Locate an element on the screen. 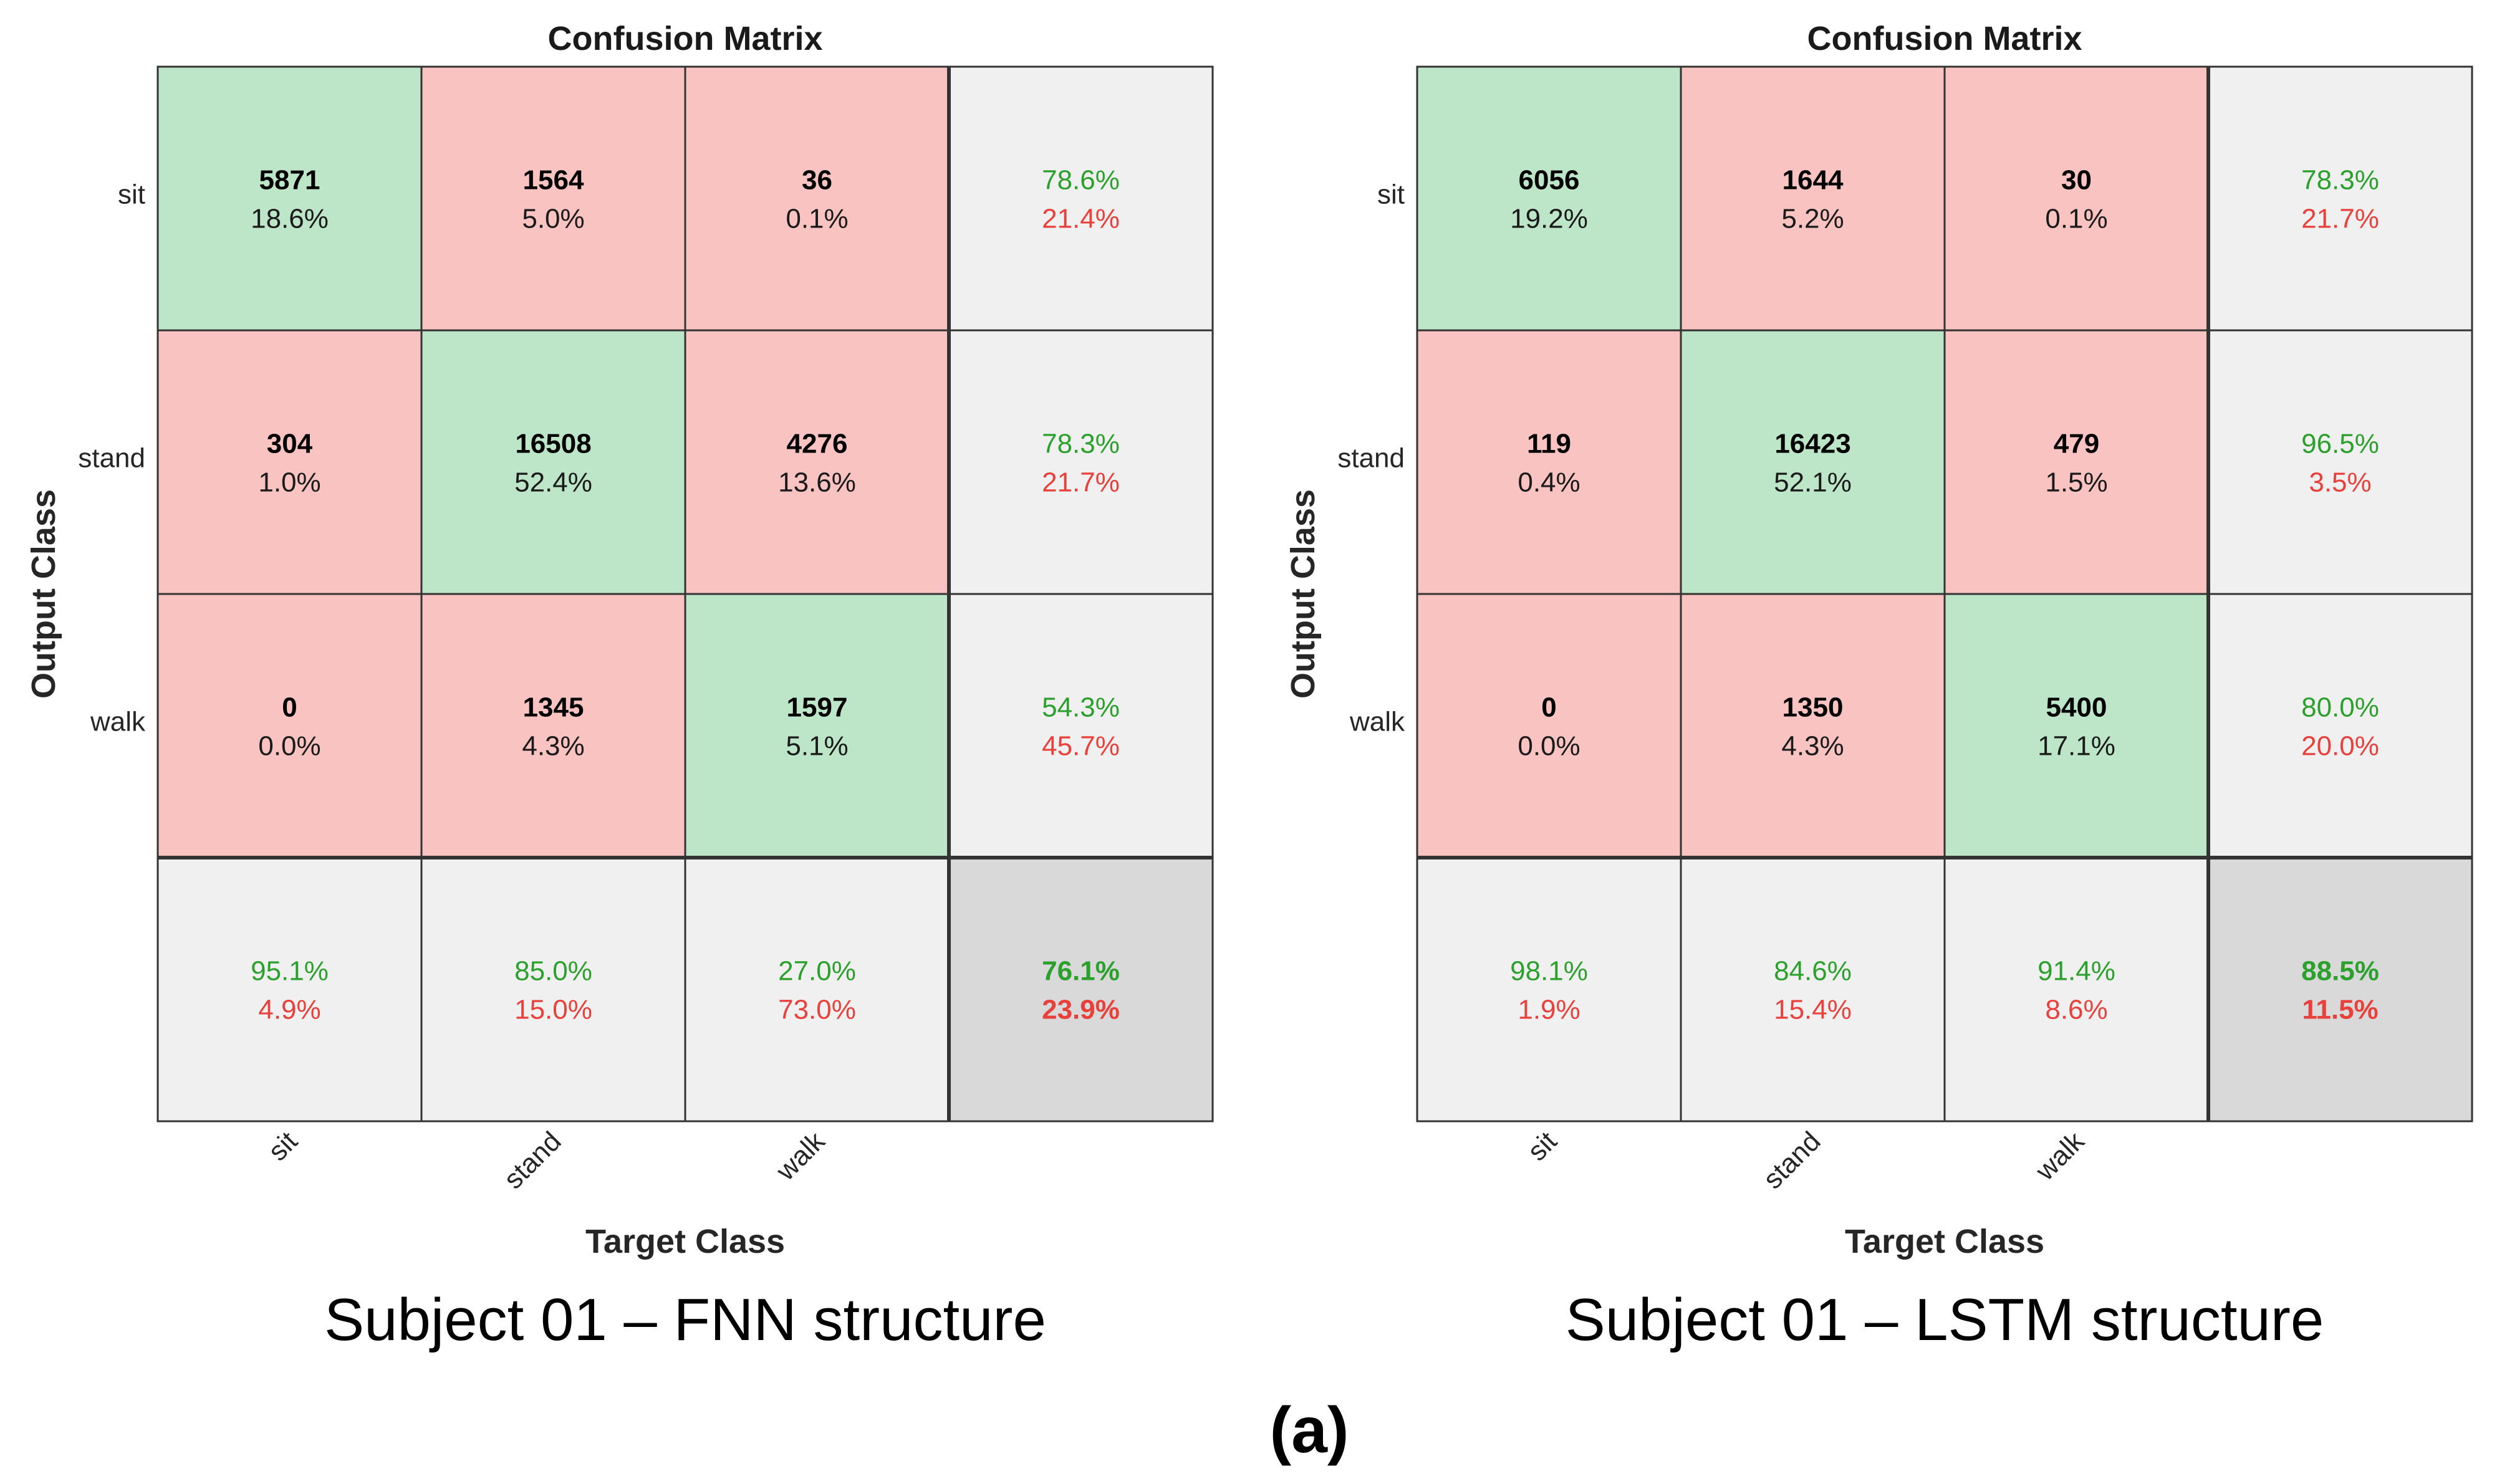  cell-count: 1350 is located at coordinates (1813, 707).